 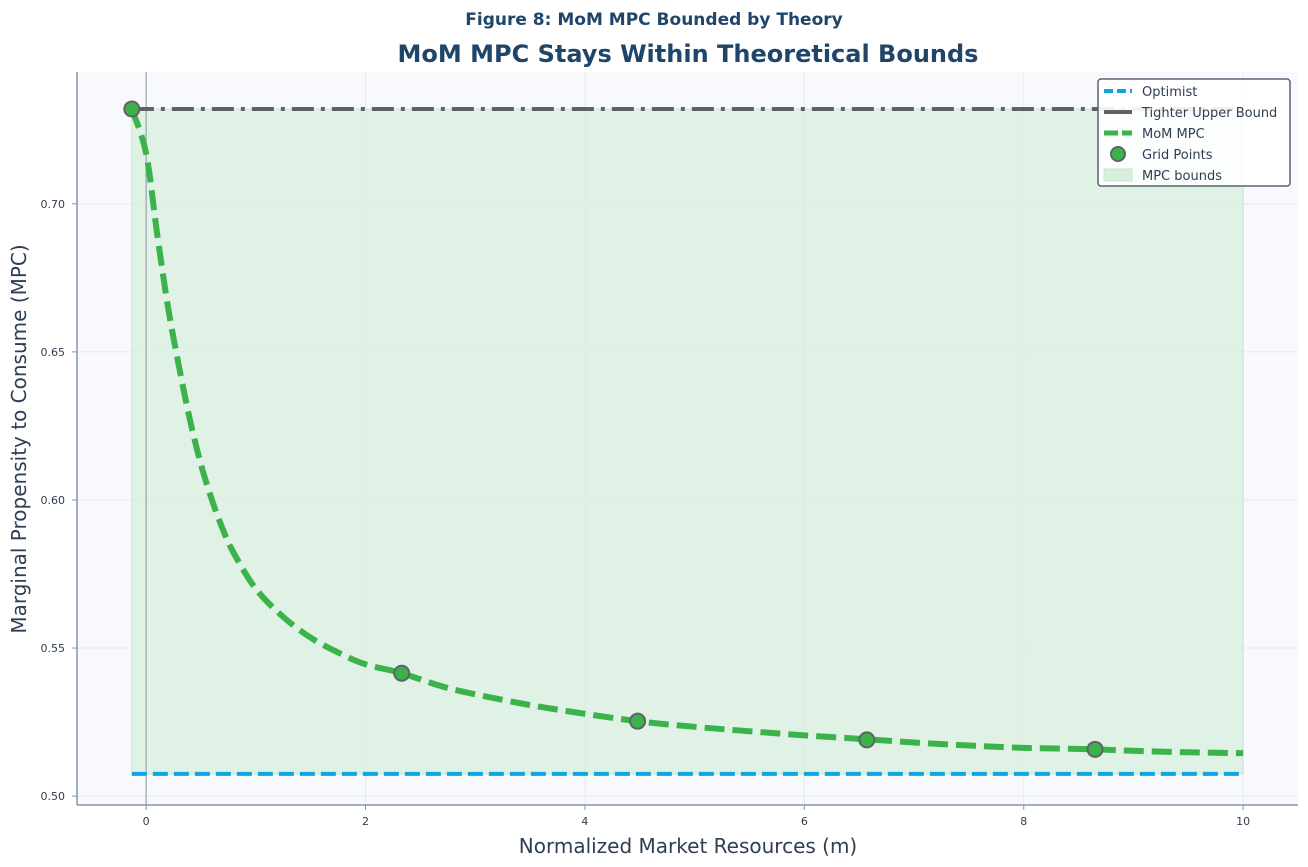 I want to click on chart-title: MoM MPC Stays Within Theoretical Bounds, so click(x=688, y=54).